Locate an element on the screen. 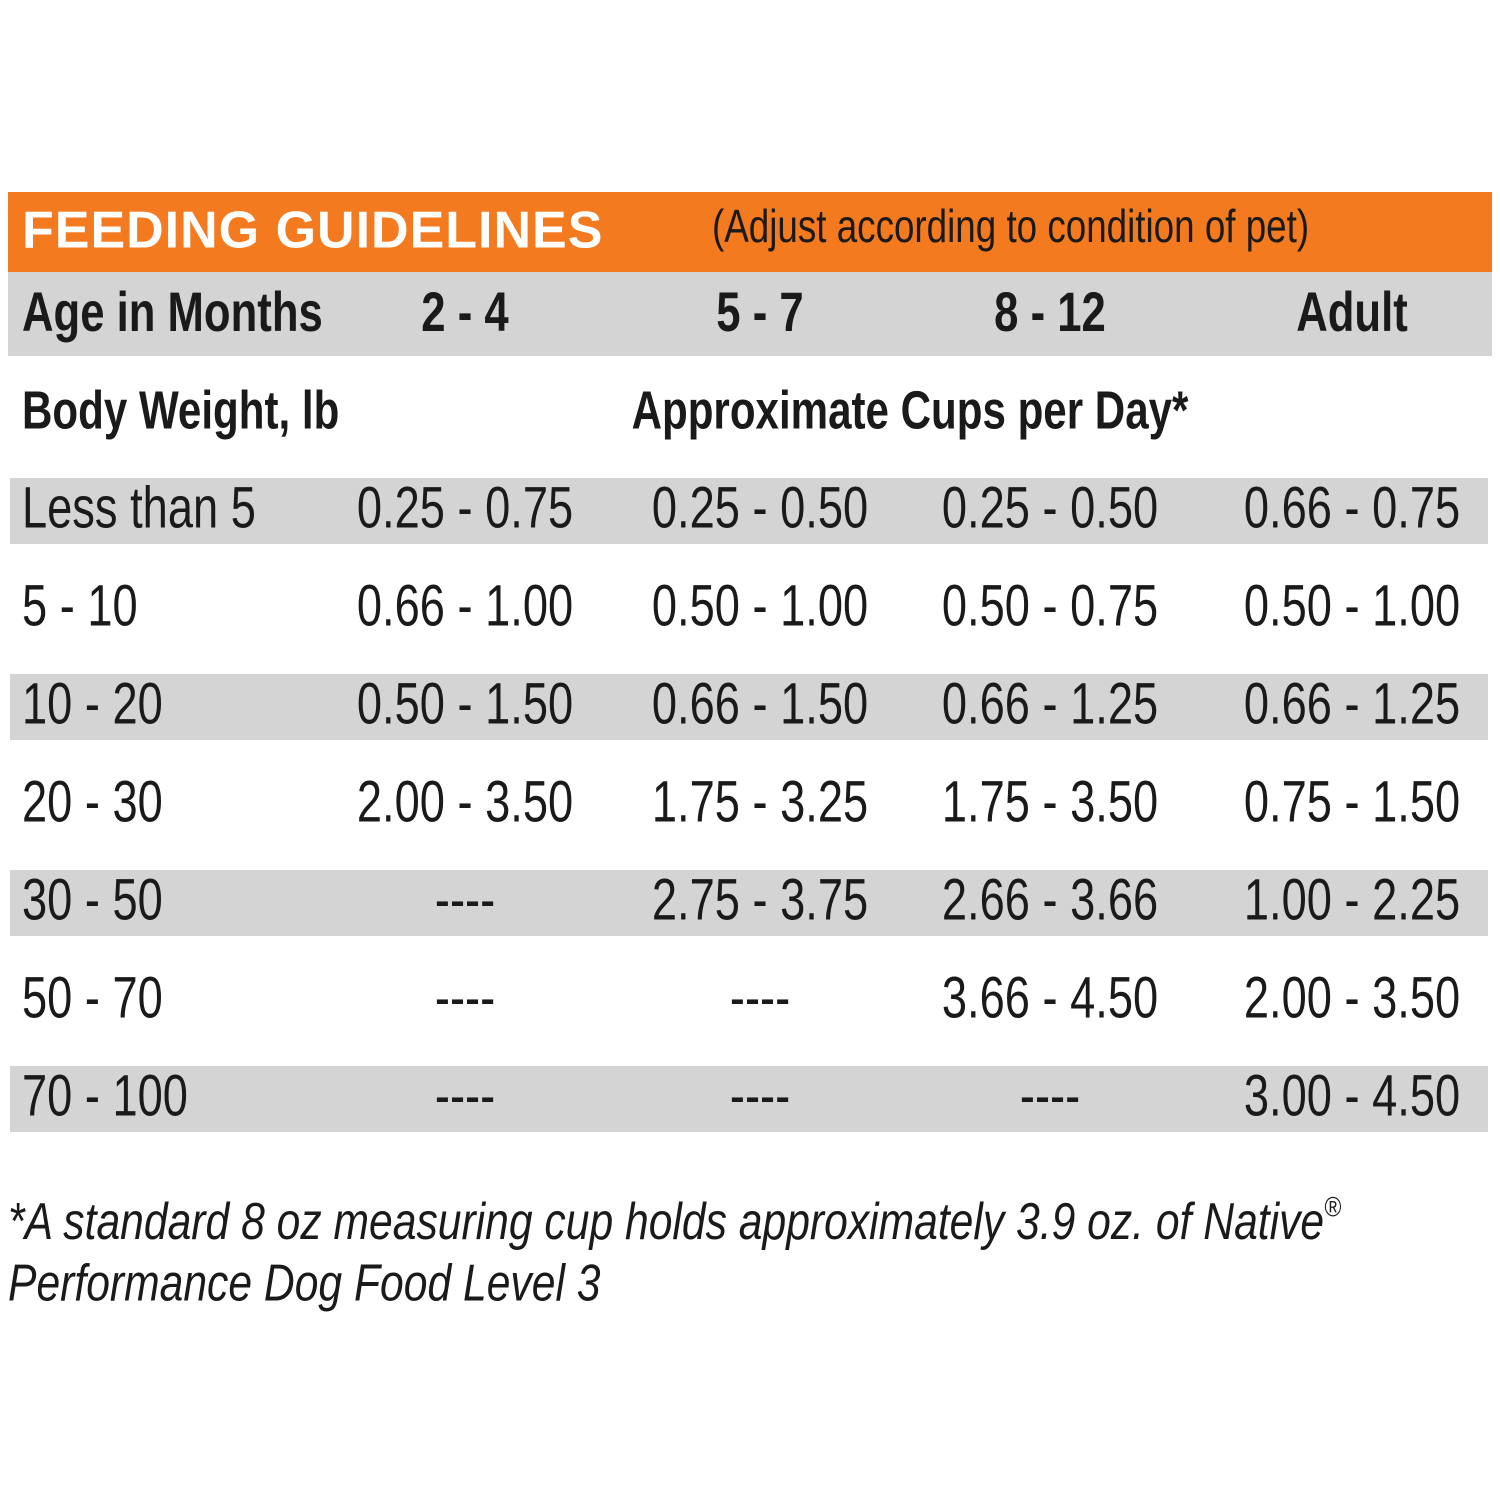 This screenshot has height=1500, width=1500. weight-cell: 70 - 100 is located at coordinates (105, 1096).